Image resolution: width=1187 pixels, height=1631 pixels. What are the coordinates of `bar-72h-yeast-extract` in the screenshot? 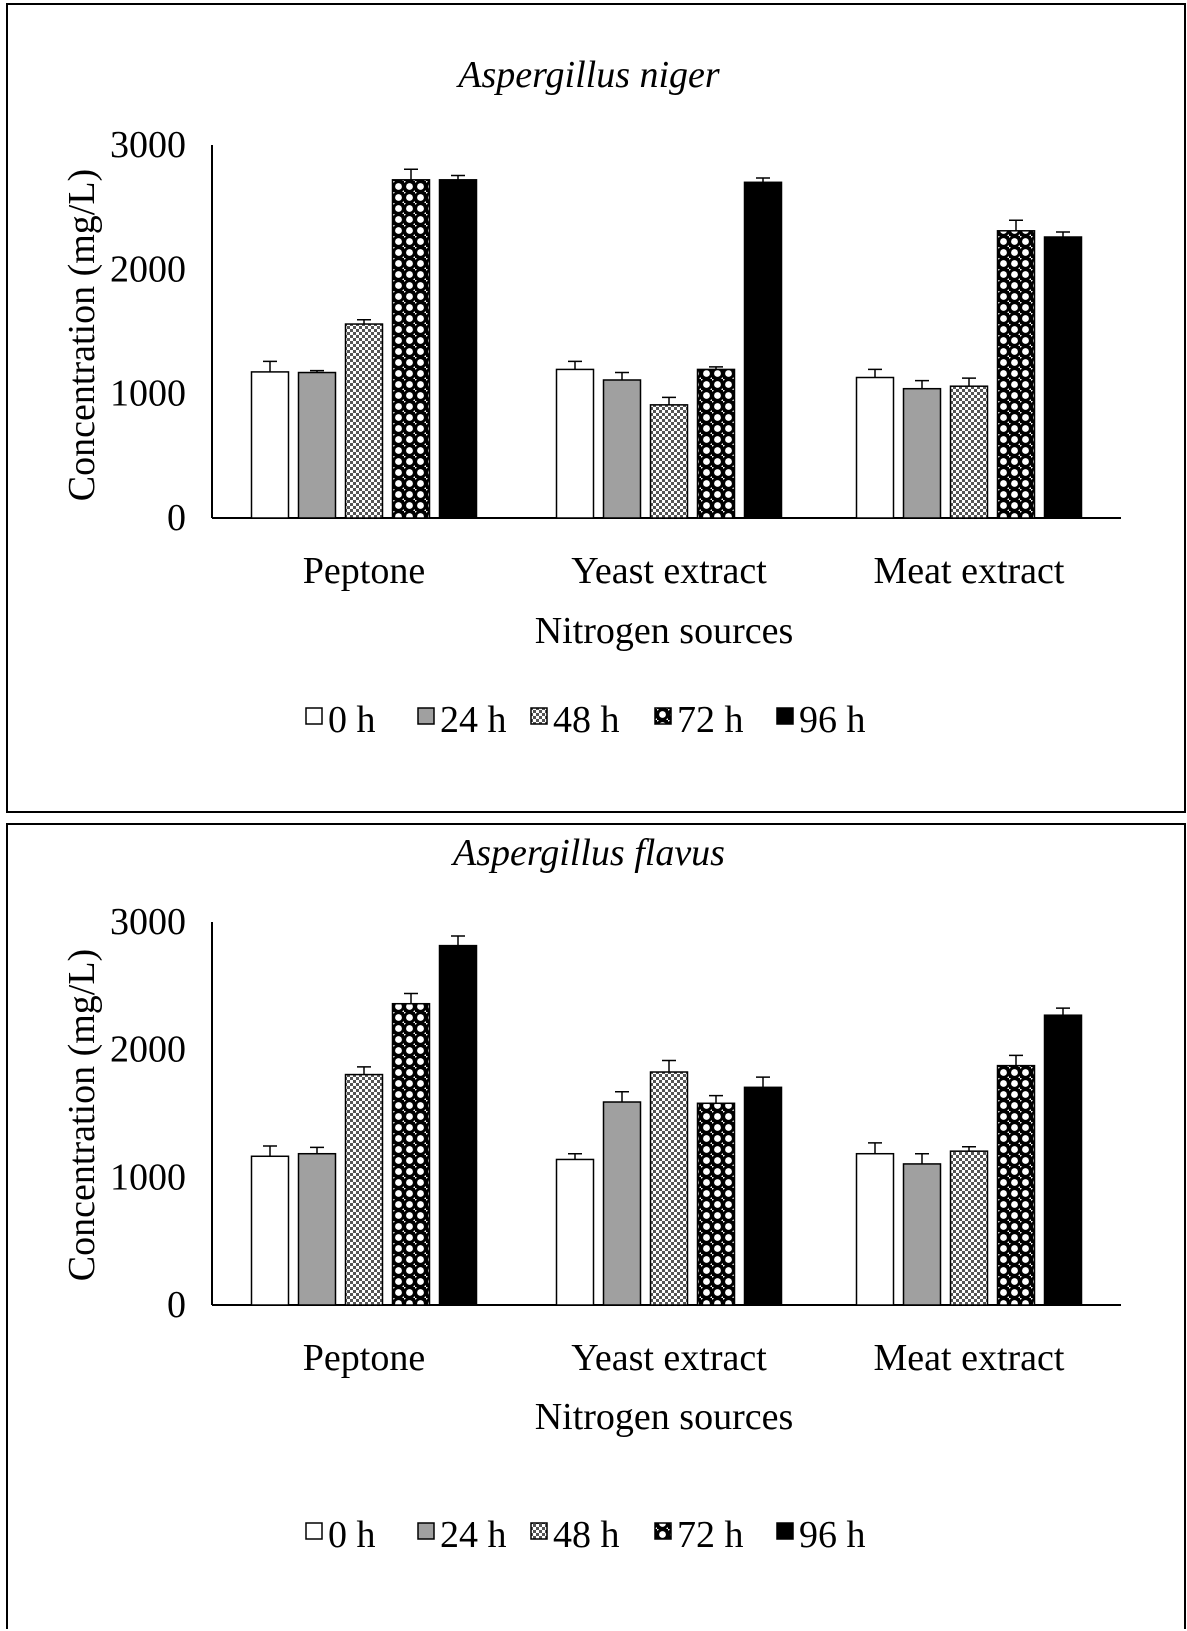 It's located at (716, 443).